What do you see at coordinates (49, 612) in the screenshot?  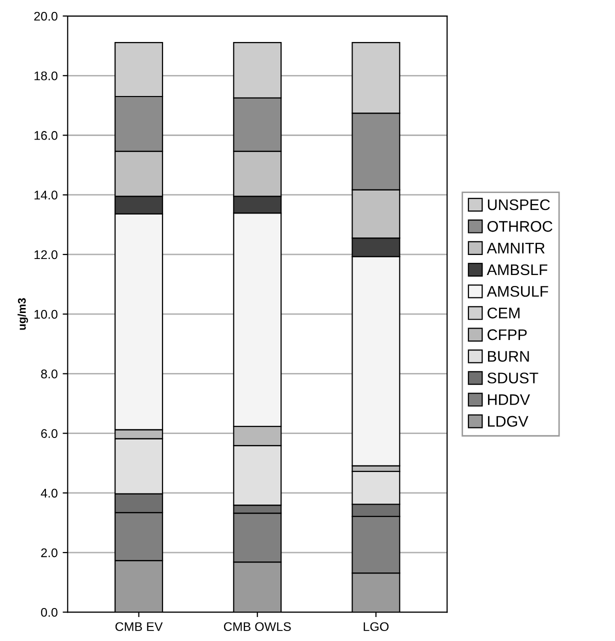 I see `y-tick-label: 0.0` at bounding box center [49, 612].